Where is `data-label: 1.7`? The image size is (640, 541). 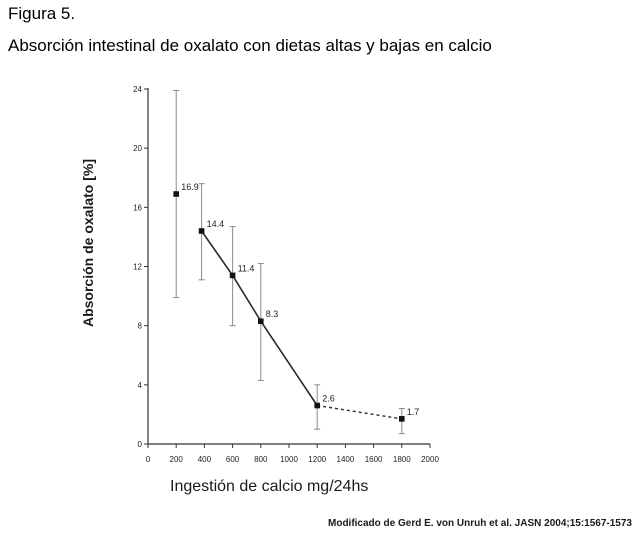
data-label: 1.7 is located at coordinates (413, 412).